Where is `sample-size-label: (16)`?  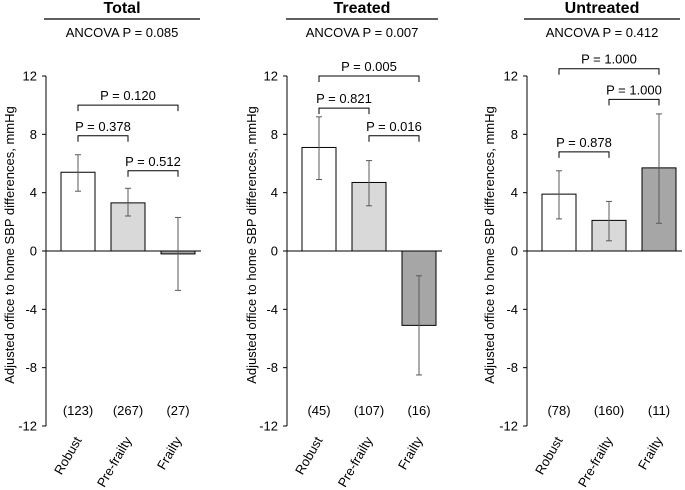
sample-size-label: (16) is located at coordinates (418, 410).